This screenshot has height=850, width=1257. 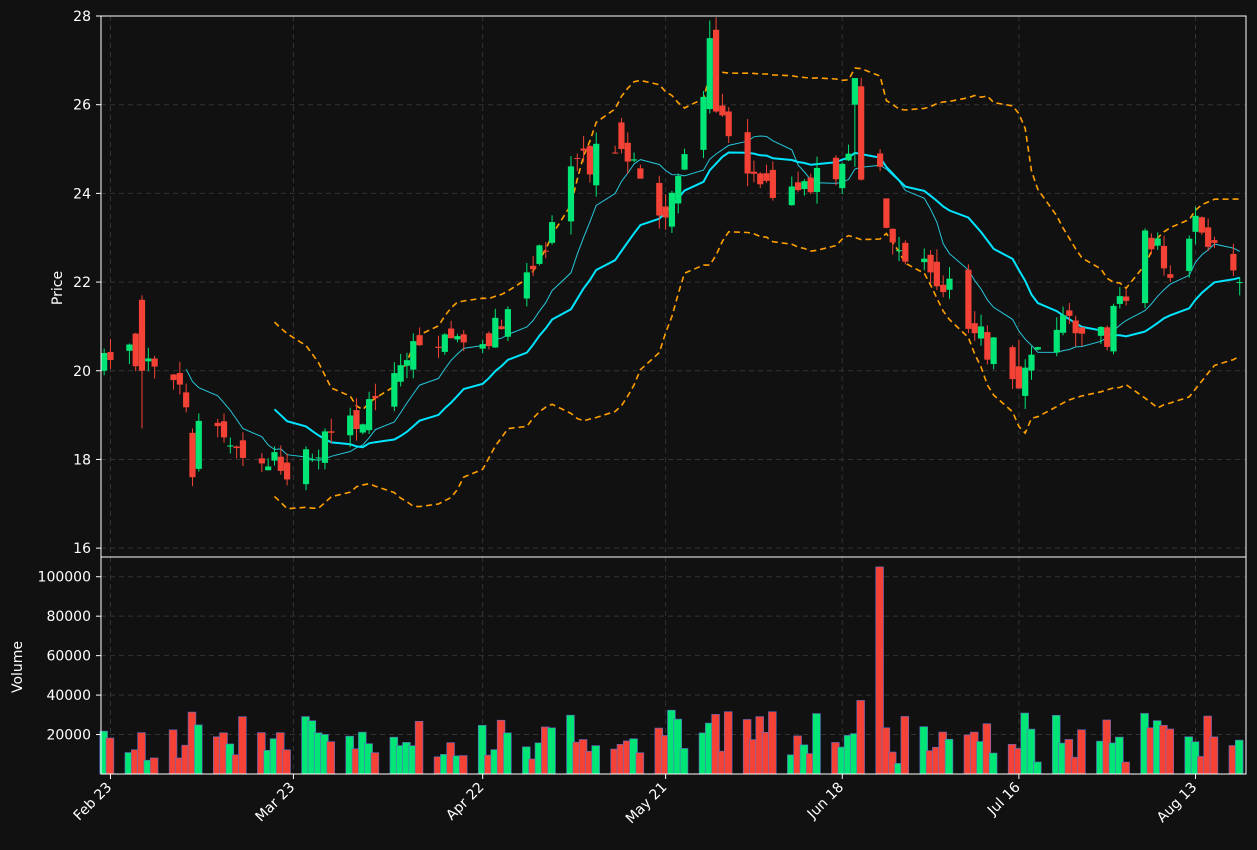 I want to click on price-tick-label: 22, so click(x=82, y=283).